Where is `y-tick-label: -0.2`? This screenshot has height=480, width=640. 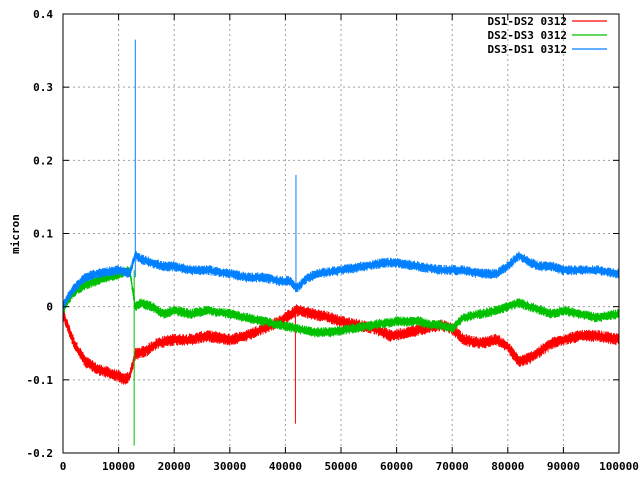
y-tick-label: -0.2 is located at coordinates (40, 453).